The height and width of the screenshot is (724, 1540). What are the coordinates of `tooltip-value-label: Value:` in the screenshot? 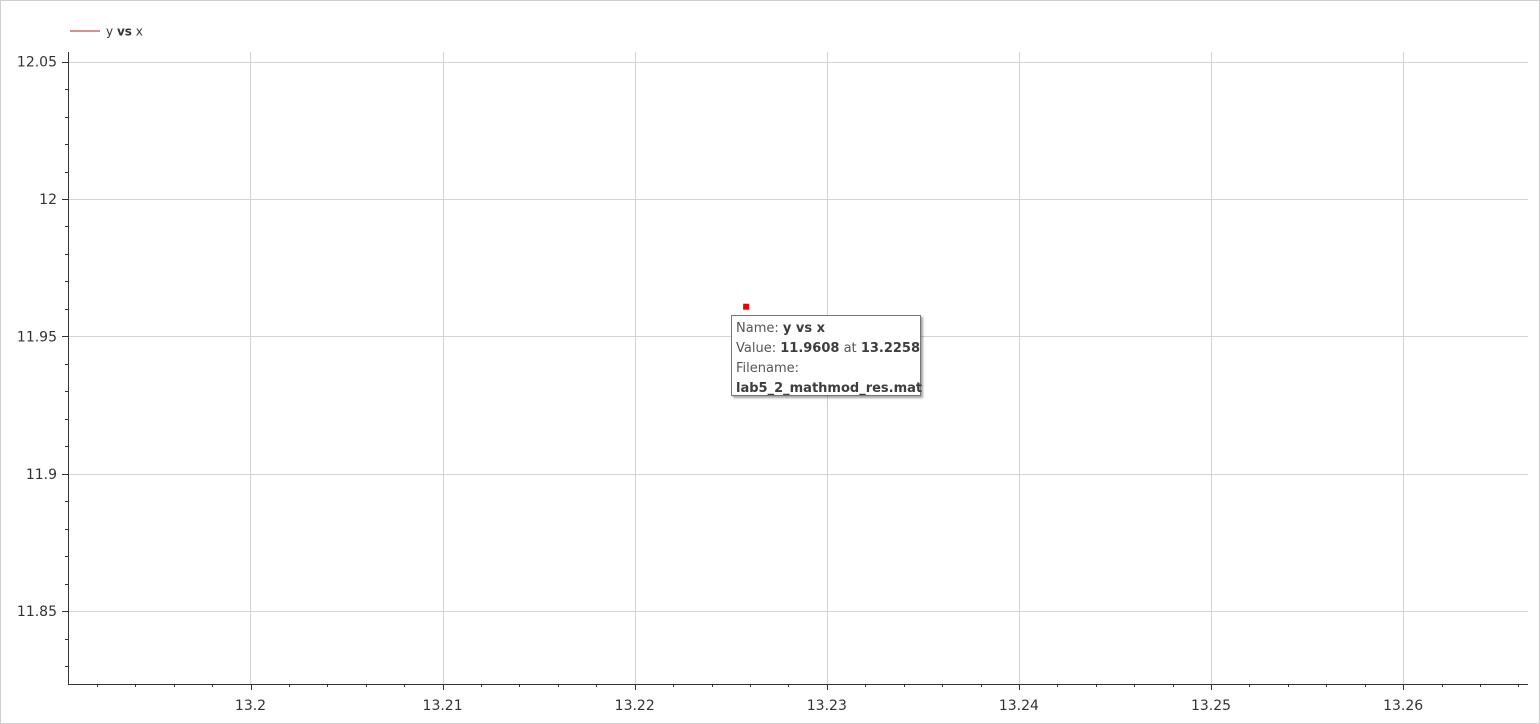 It's located at (756, 348).